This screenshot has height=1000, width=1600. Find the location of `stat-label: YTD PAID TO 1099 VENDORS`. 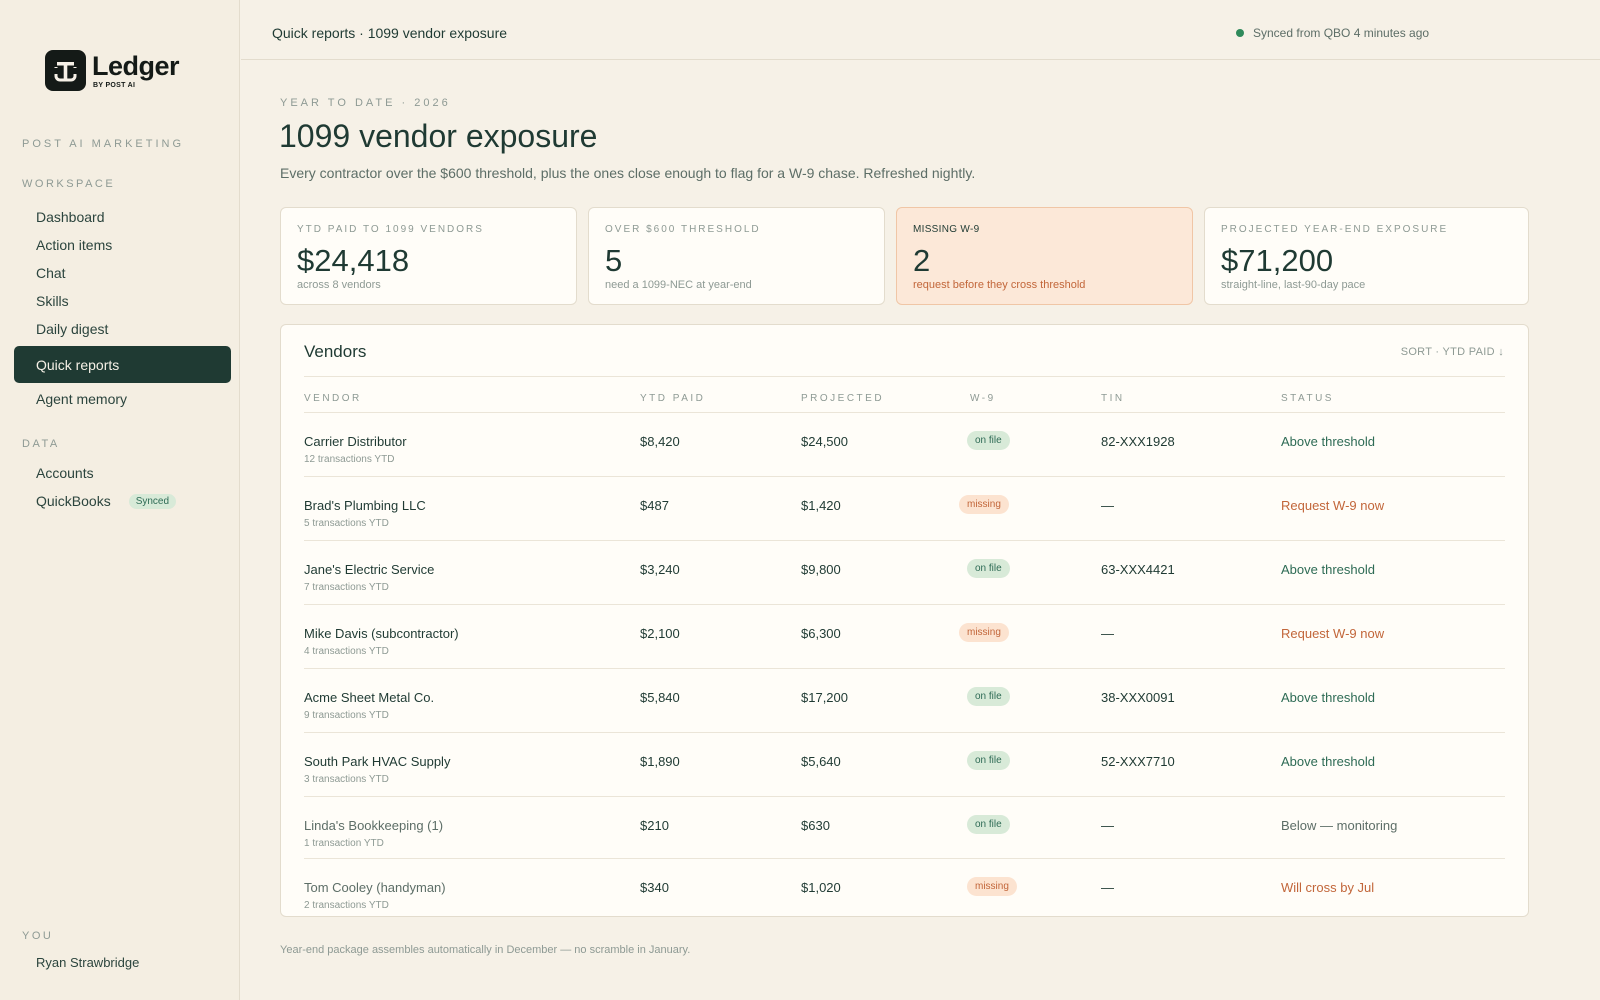

stat-label: YTD PAID TO 1099 VENDORS is located at coordinates (390, 229).